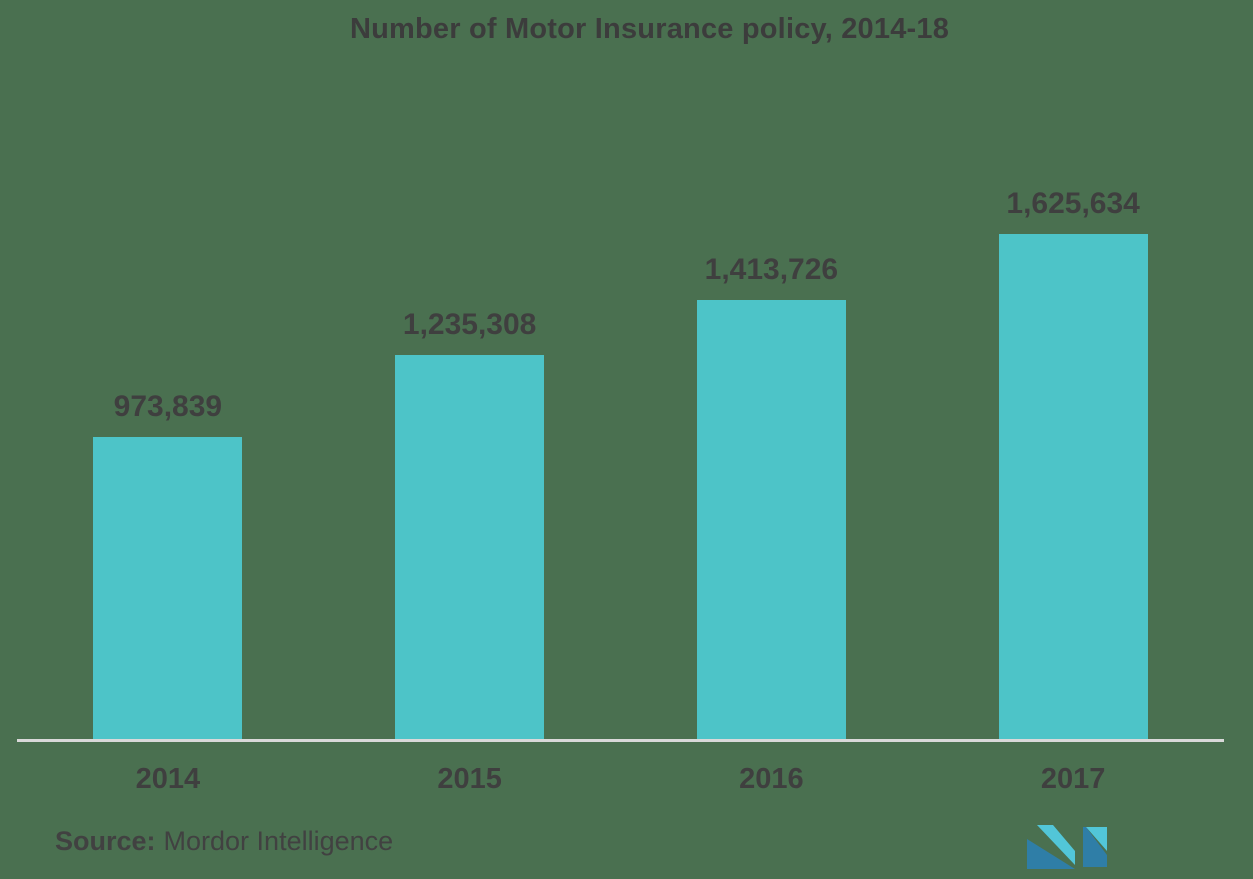  What do you see at coordinates (1051, 854) in the screenshot?
I see `logo-left-blue-shape` at bounding box center [1051, 854].